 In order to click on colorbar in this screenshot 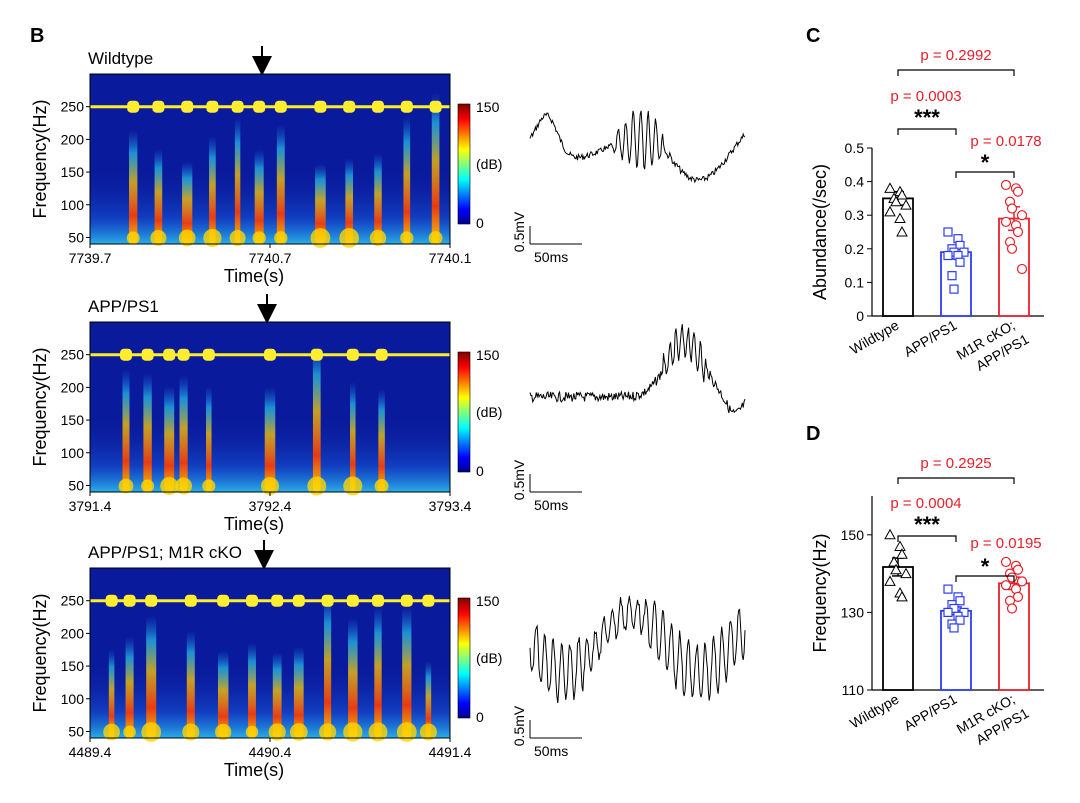, I will do `click(464, 658)`.